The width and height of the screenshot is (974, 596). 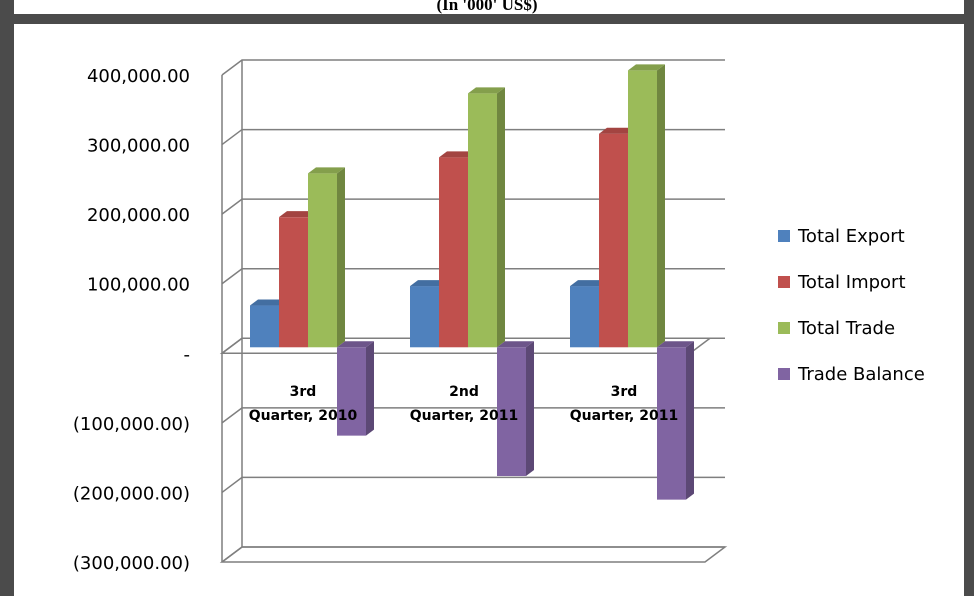 I want to click on y-tick-label: 300,000.00, so click(x=138, y=146).